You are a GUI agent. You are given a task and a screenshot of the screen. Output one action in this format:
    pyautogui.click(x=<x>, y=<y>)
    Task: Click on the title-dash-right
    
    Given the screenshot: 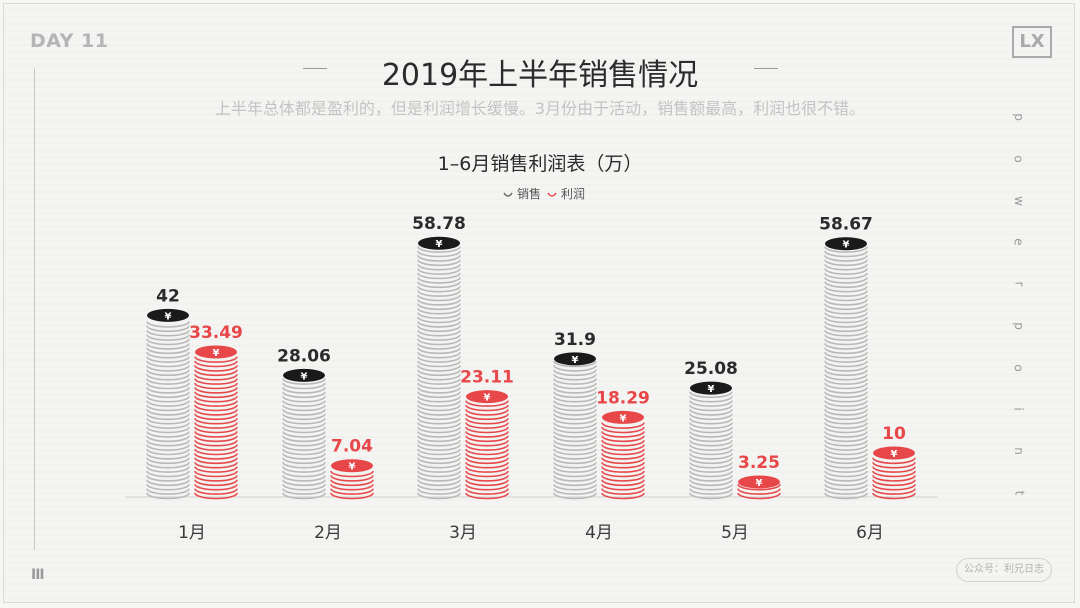 What is the action you would take?
    pyautogui.click(x=766, y=68)
    